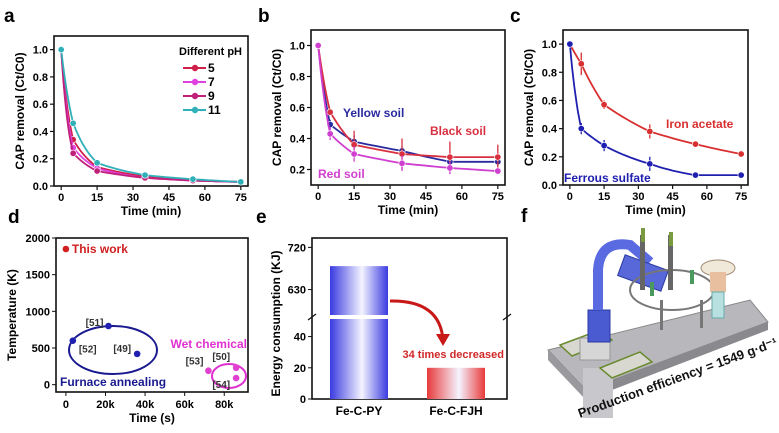 The image size is (779, 433). I want to click on y-tick-label: 0, so click(47, 386).